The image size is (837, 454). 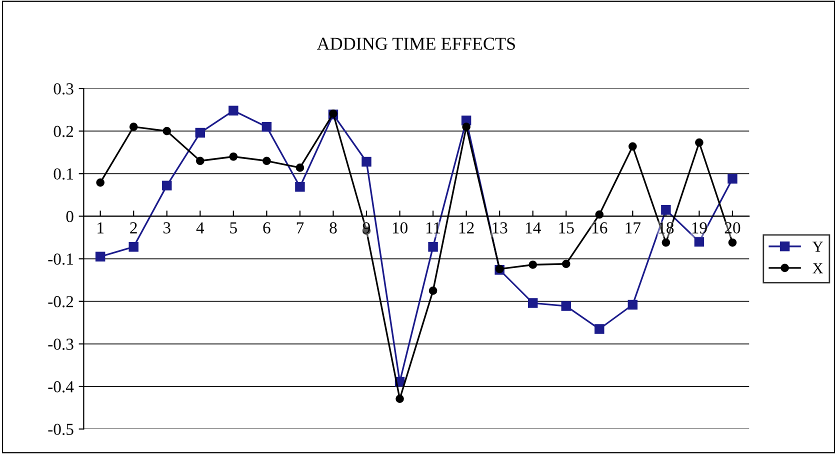 I want to click on y-tick-label: 0.1, so click(x=63, y=174).